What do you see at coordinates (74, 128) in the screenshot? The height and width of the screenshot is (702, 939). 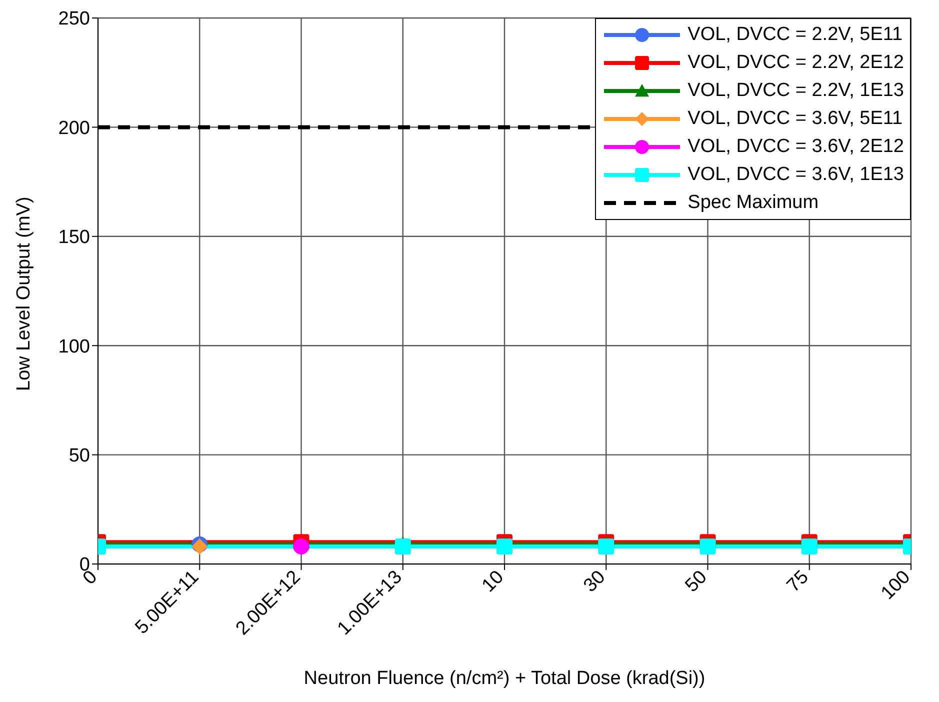 I see `y-tick-label: 200` at bounding box center [74, 128].